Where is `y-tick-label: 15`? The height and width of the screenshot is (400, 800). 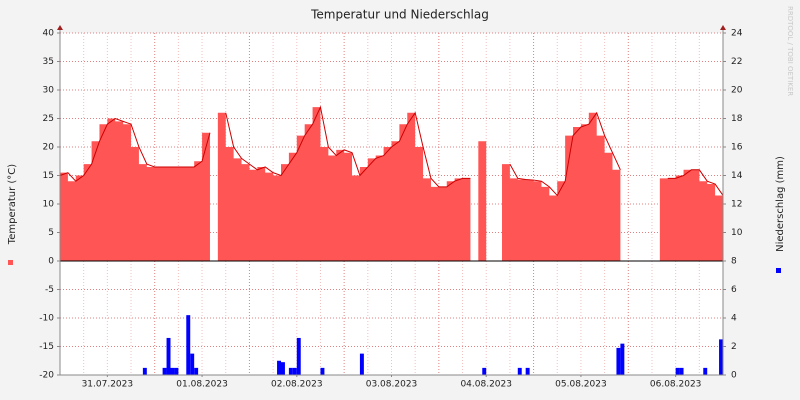
y-tick-label: 15 is located at coordinates (48, 176).